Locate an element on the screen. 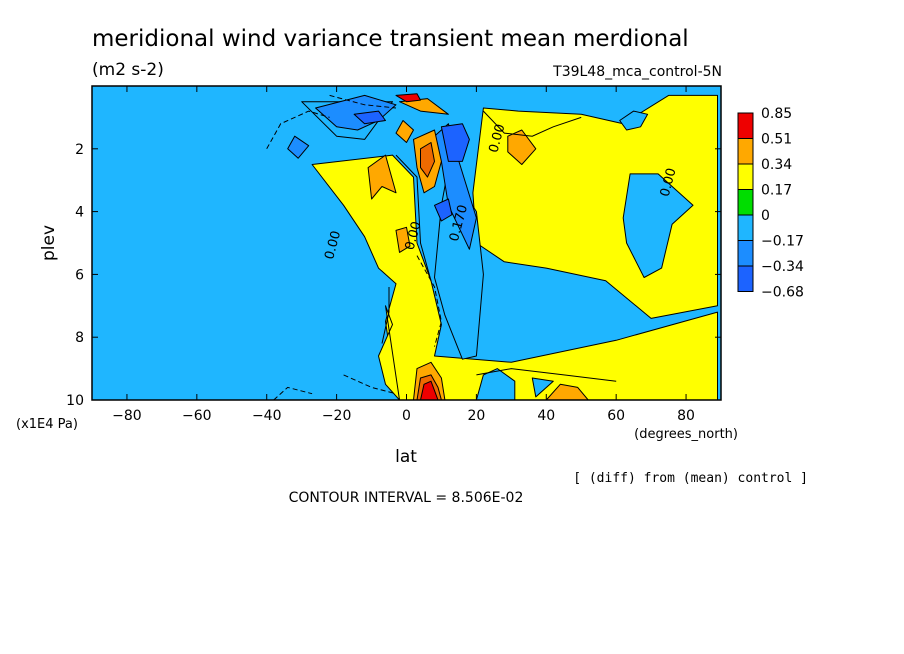 This screenshot has width=904, height=654. legend-level-label: 0.85 is located at coordinates (776, 114).